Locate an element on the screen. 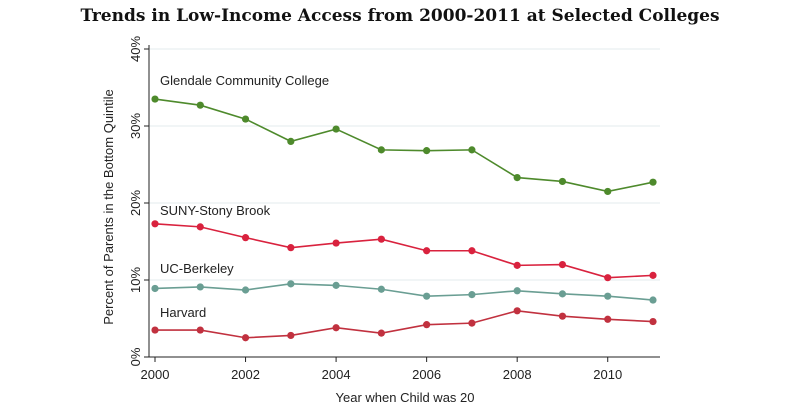  x-tick-label: 2010 is located at coordinates (607, 374).